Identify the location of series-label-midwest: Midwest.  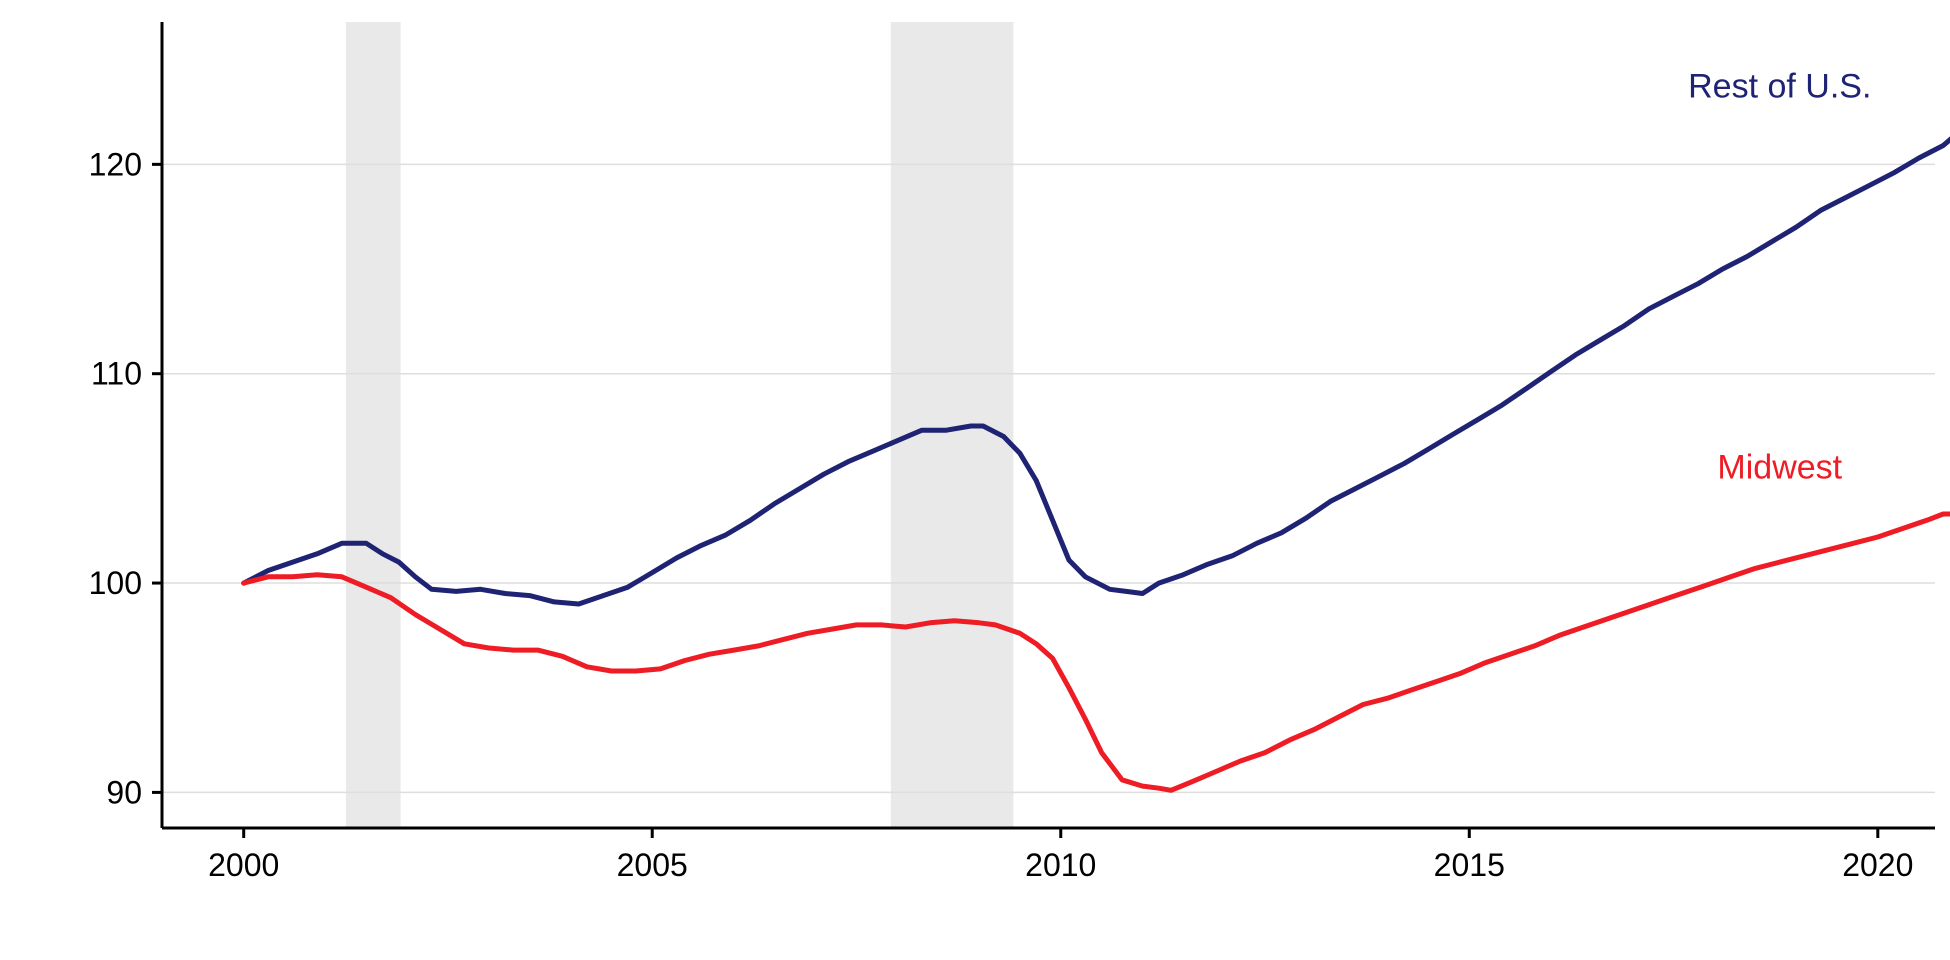
(1779, 467).